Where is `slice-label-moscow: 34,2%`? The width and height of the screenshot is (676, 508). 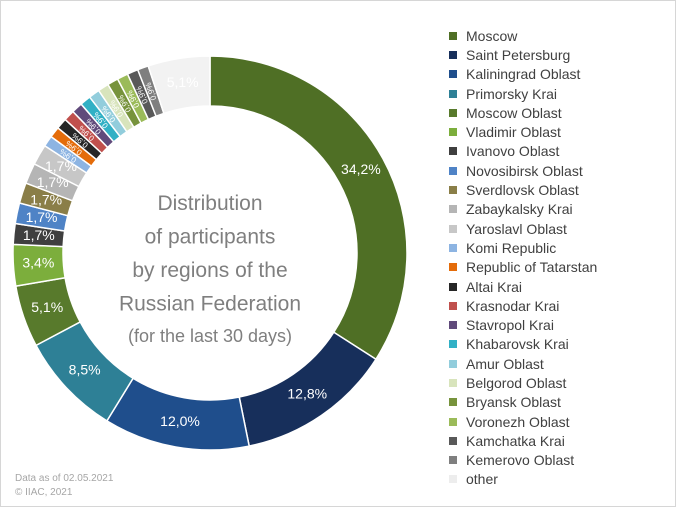 slice-label-moscow: 34,2% is located at coordinates (361, 169).